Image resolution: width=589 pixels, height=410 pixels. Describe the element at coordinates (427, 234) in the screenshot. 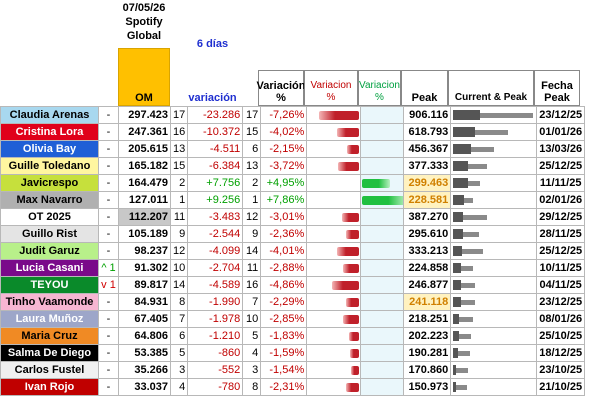

I see `peak-value: 295.610` at that location.